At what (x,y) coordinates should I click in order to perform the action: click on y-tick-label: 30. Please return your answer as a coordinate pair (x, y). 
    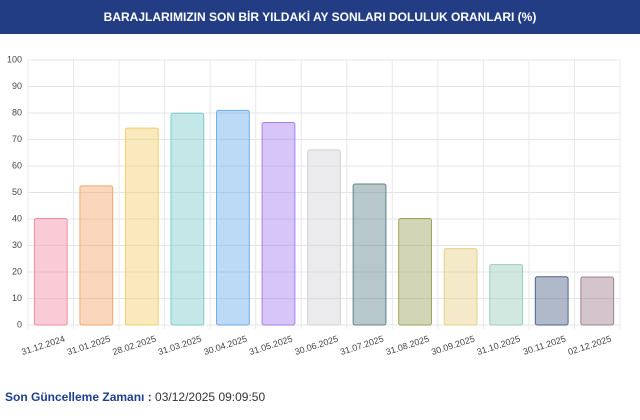
    Looking at the image, I should click on (17, 245).